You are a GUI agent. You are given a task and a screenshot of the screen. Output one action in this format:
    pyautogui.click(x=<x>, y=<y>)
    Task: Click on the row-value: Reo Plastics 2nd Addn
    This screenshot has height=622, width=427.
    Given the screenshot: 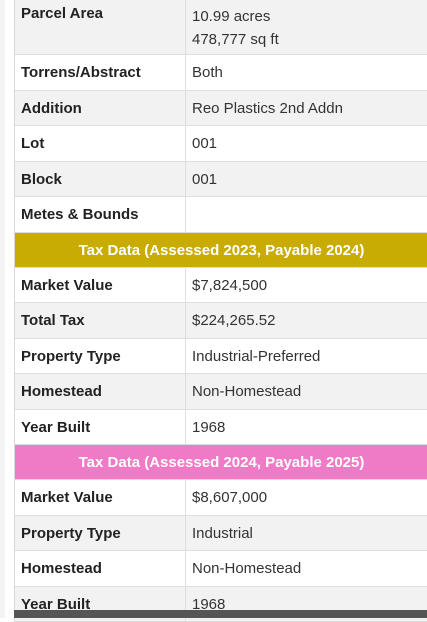 What is the action you would take?
    pyautogui.click(x=267, y=108)
    